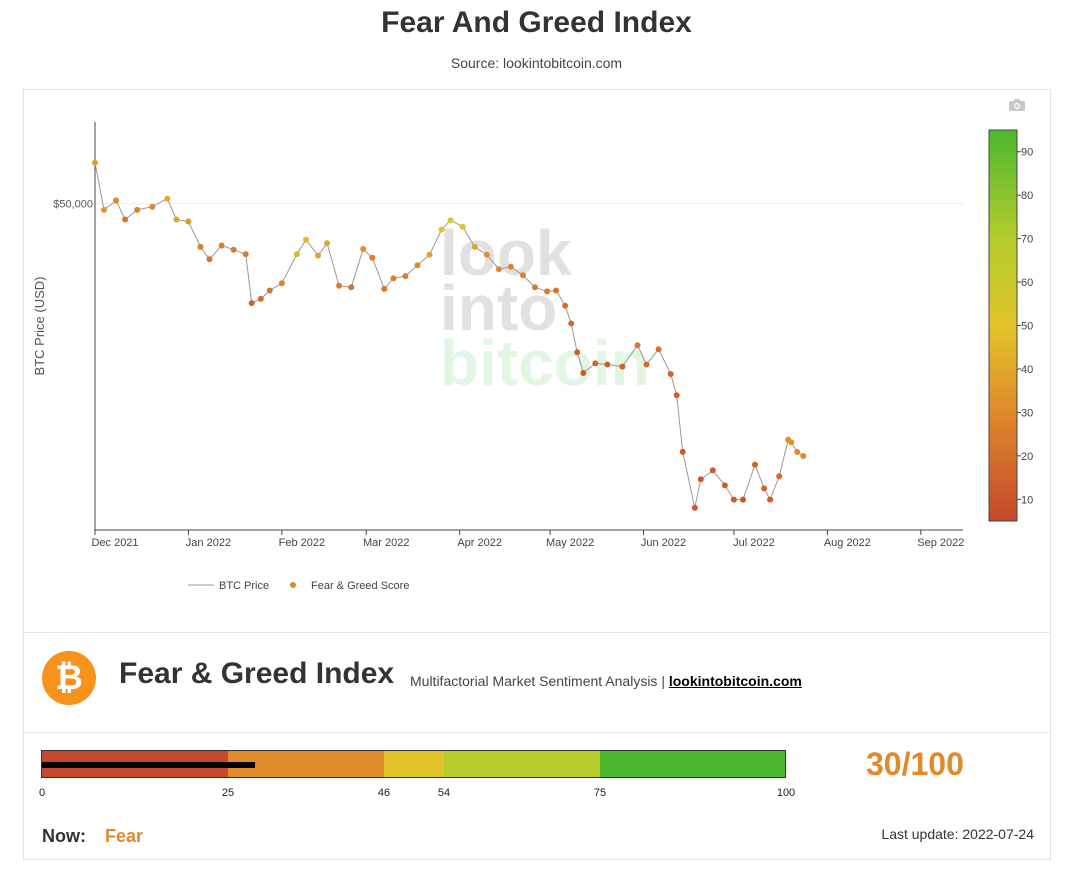 The width and height of the screenshot is (1073, 874). Describe the element at coordinates (957, 834) in the screenshot. I see `last-update: Last update: 2022-07-24` at that location.